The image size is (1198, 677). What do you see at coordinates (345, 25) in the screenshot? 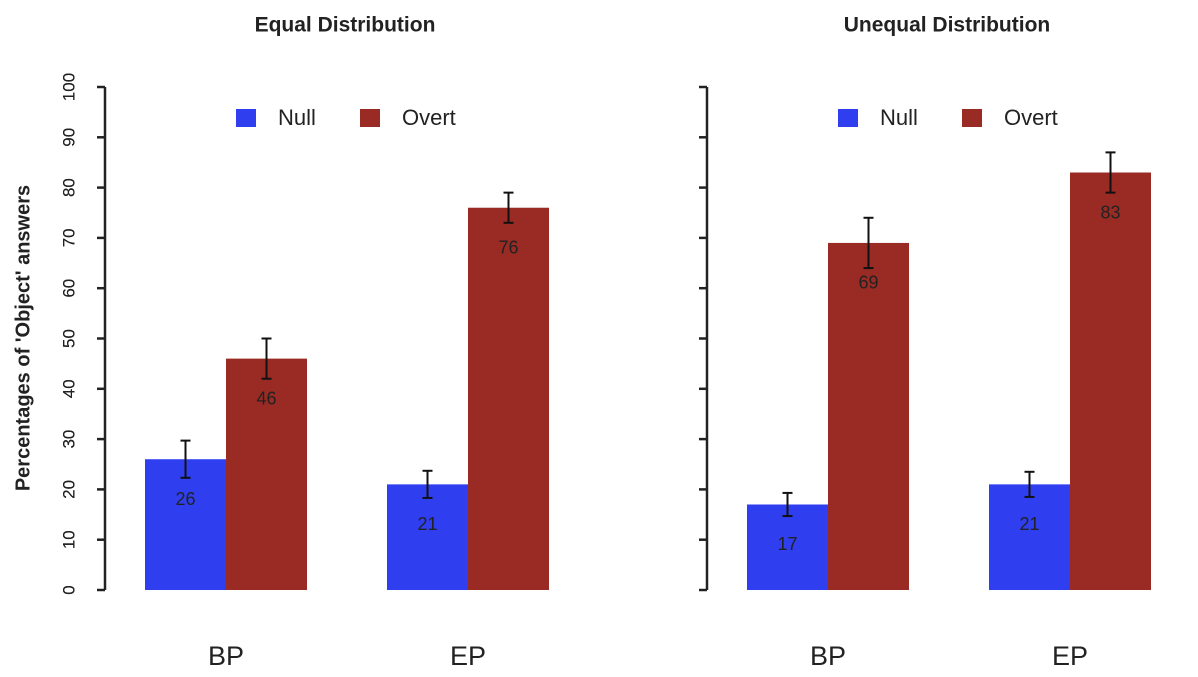
I see `chart-title: Equal Distribution` at bounding box center [345, 25].